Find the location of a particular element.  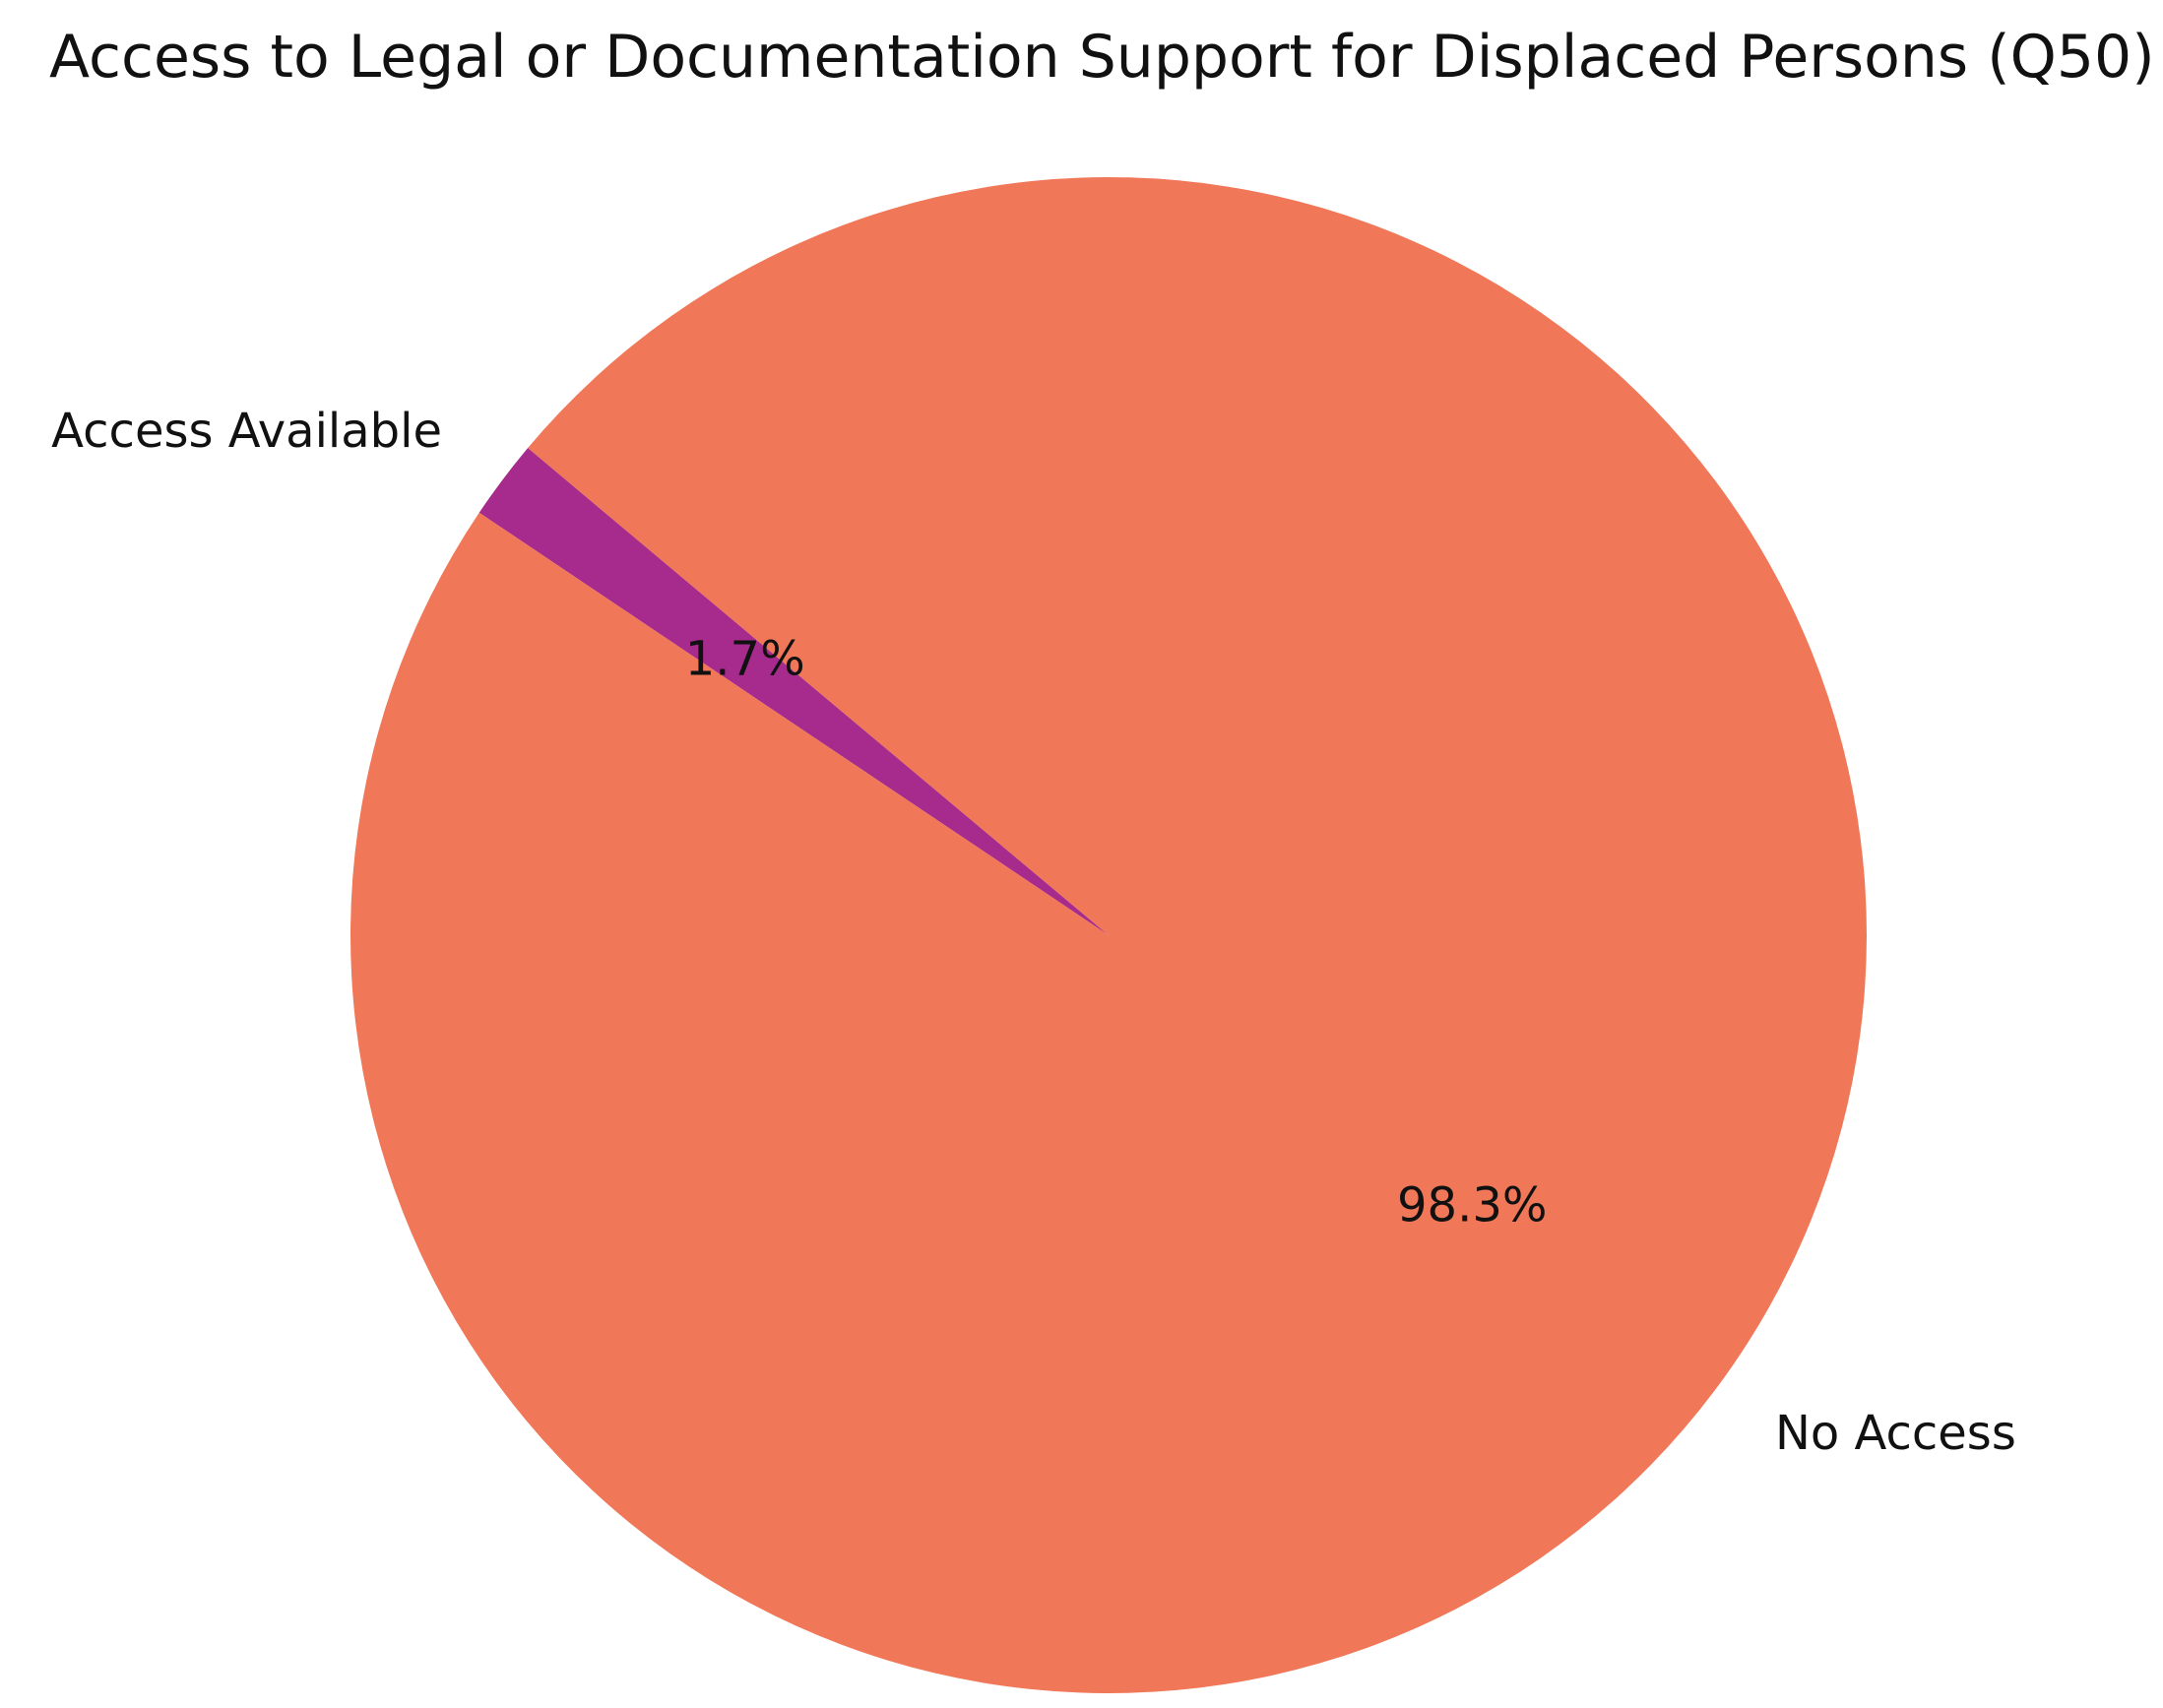

pie-slice-access-available is located at coordinates (793, 691).